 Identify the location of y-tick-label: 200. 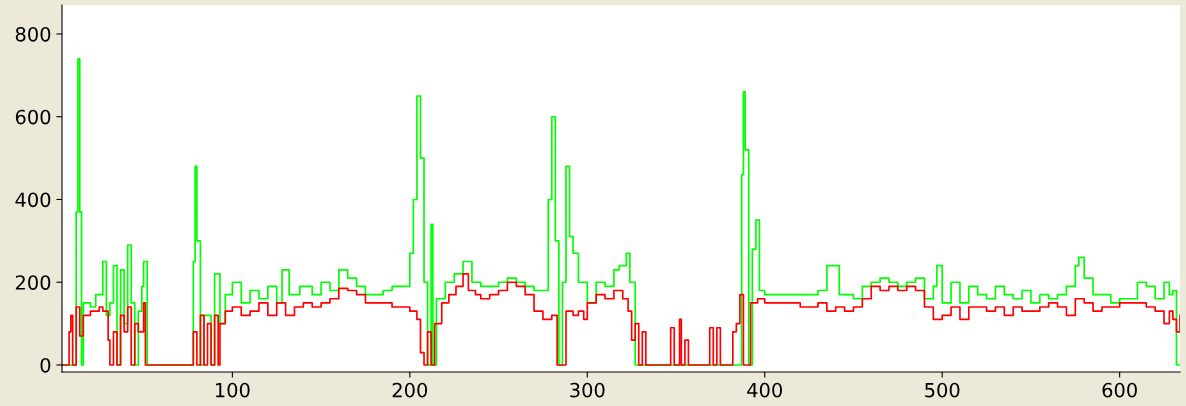
(33, 282).